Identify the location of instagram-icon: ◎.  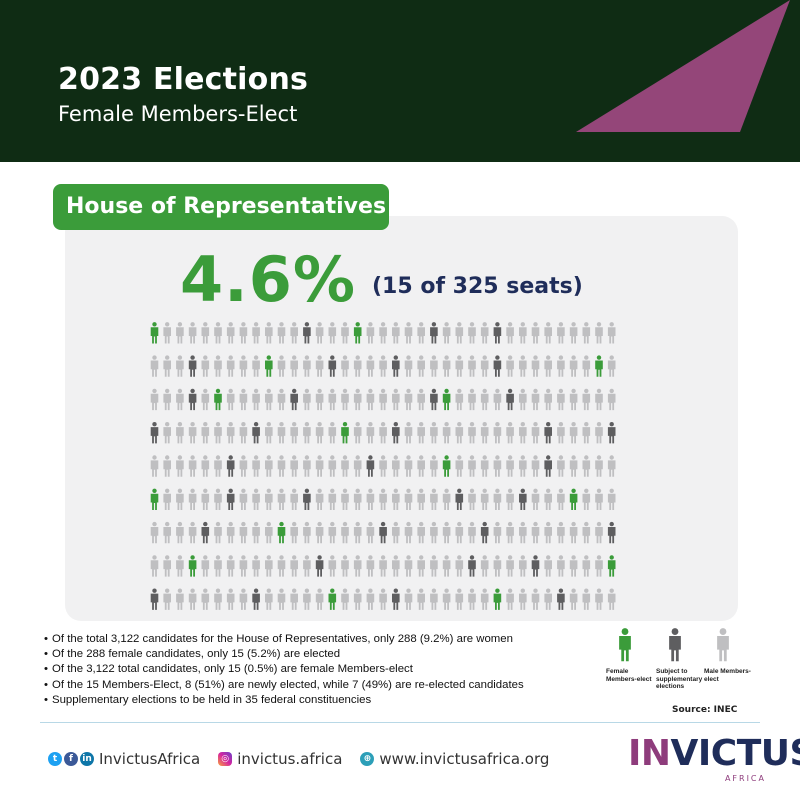
(225, 759).